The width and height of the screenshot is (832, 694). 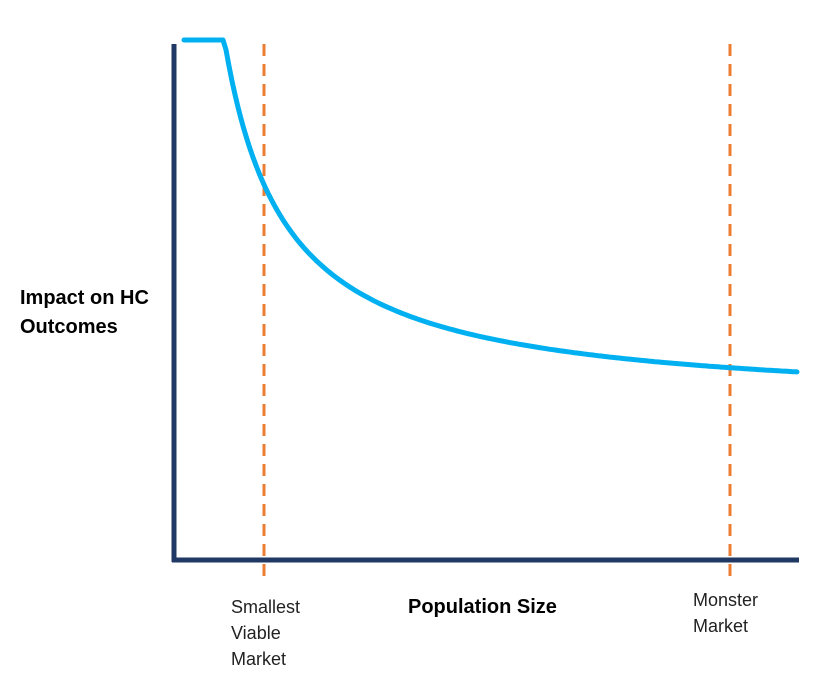 I want to click on smallest-viable-market-label-line-2: Viable, so click(x=256, y=633).